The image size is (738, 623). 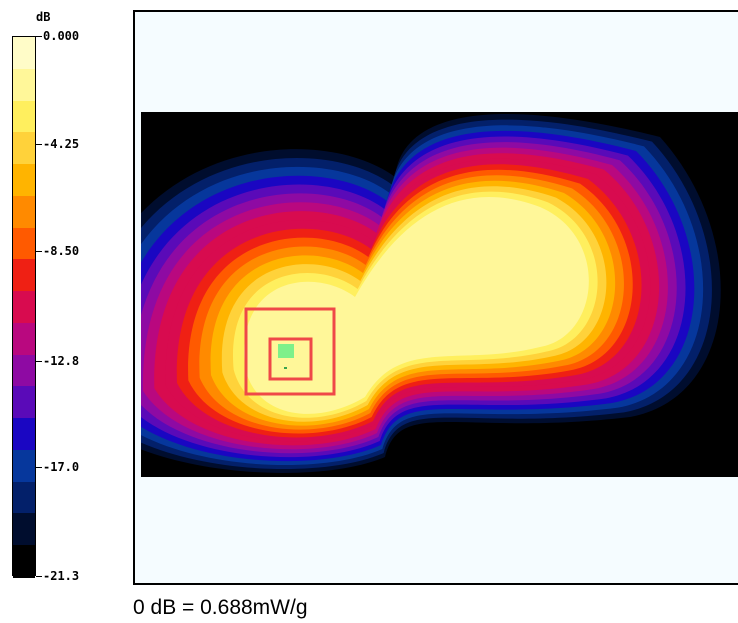 What do you see at coordinates (57, 576) in the screenshot?
I see `colorbar-tick-label: -21.3` at bounding box center [57, 576].